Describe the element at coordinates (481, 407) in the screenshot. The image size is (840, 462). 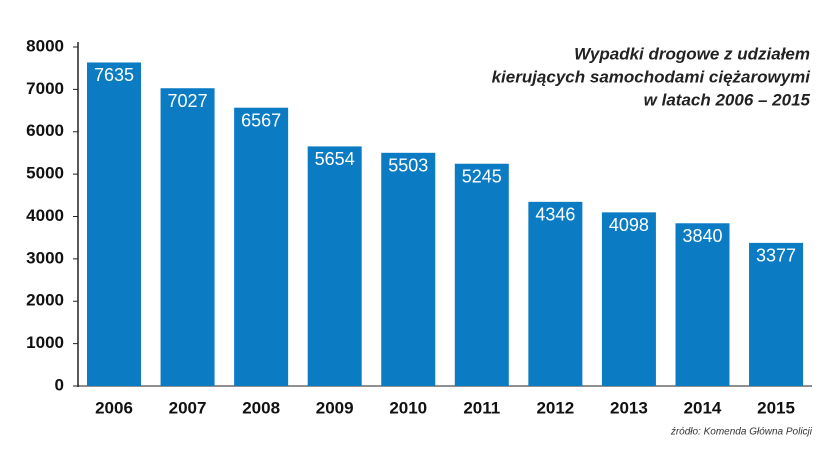
I see `x-tick-label: 2011` at that location.